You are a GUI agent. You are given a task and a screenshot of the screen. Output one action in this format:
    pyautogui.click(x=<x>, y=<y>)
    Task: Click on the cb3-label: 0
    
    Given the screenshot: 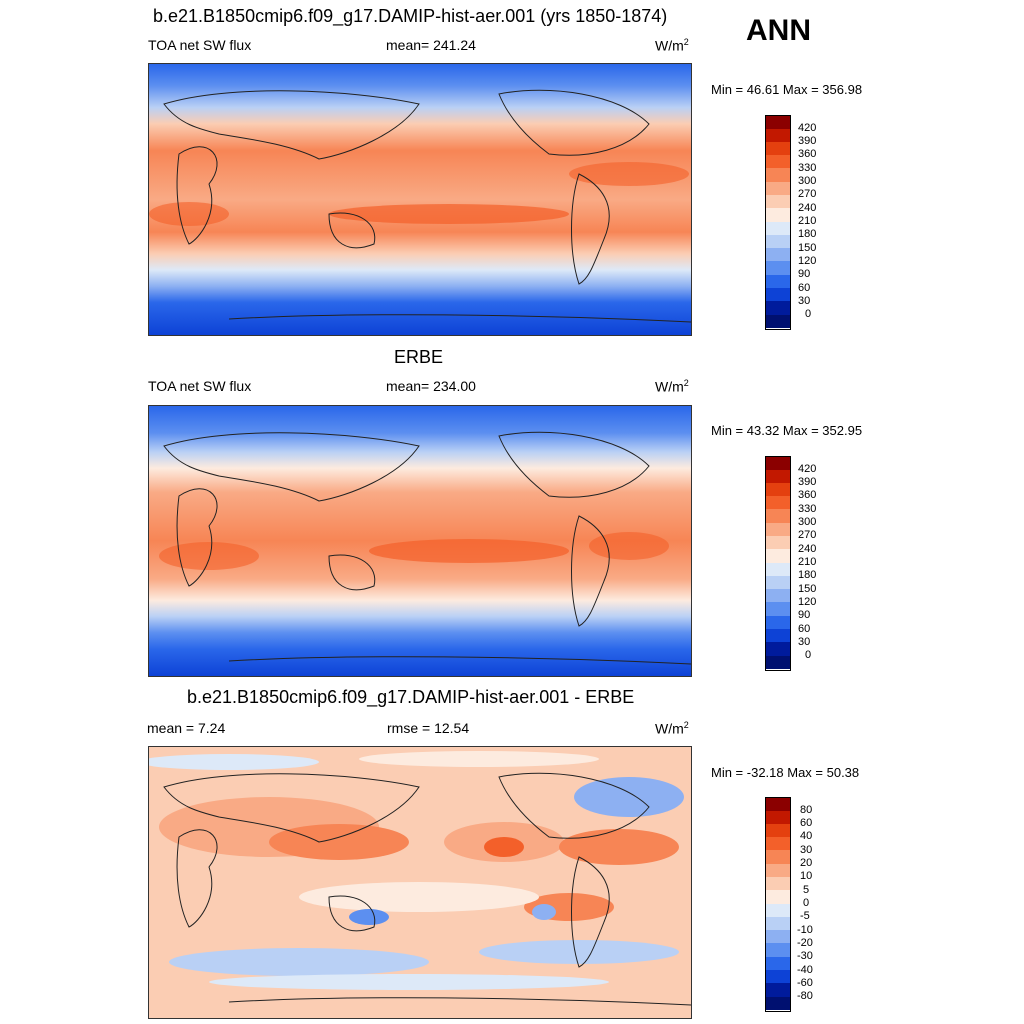 What is the action you would take?
    pyautogui.click(x=806, y=903)
    